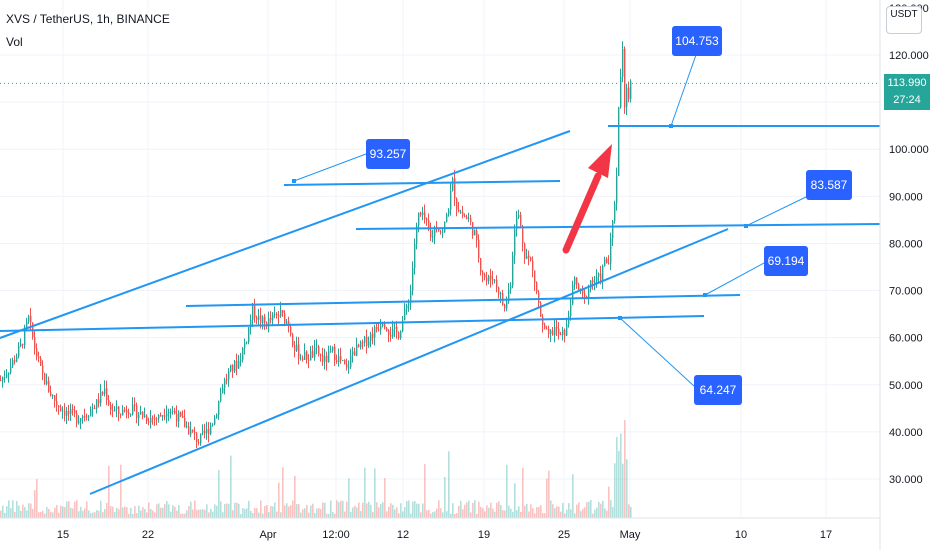  What do you see at coordinates (906, 292) in the screenshot?
I see `price-tick-label: 70.000` at bounding box center [906, 292].